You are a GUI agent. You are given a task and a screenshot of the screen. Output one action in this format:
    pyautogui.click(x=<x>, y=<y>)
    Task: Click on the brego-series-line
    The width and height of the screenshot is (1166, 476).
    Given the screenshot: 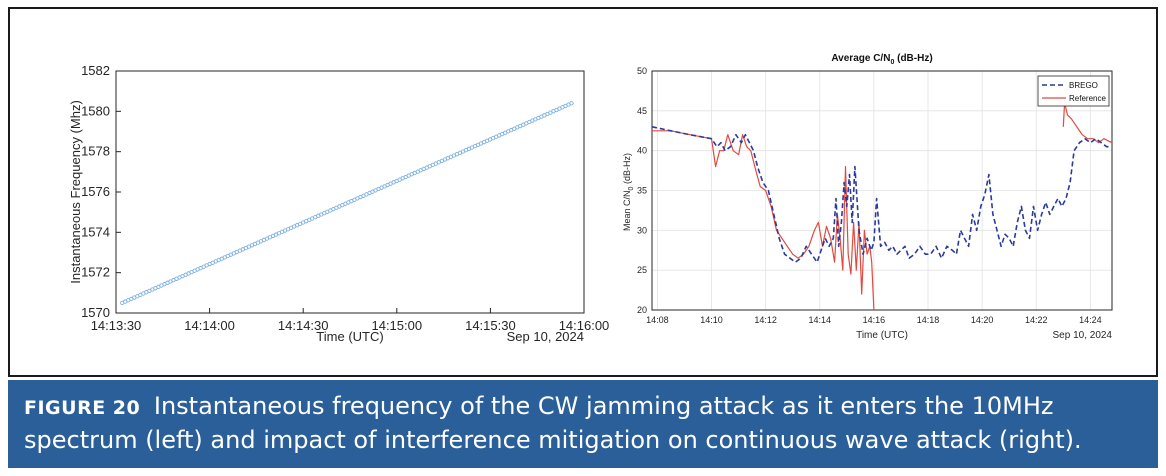 What is the action you would take?
    pyautogui.click(x=881, y=194)
    